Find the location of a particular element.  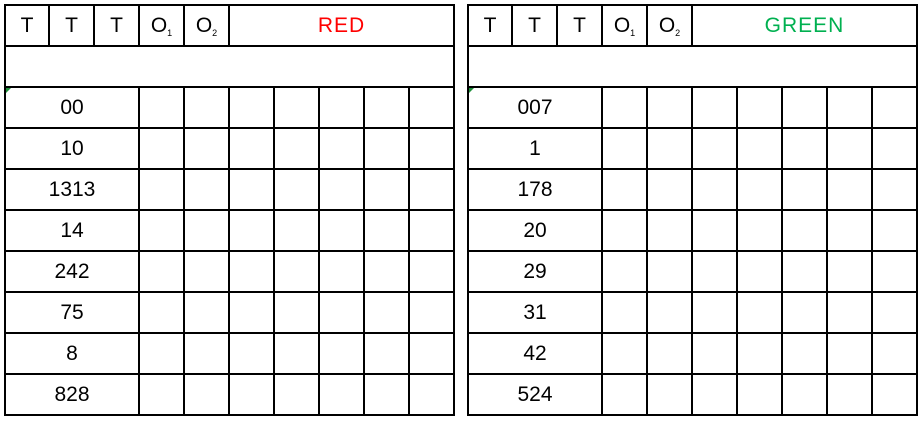

value-cell: 14 is located at coordinates (72, 230).